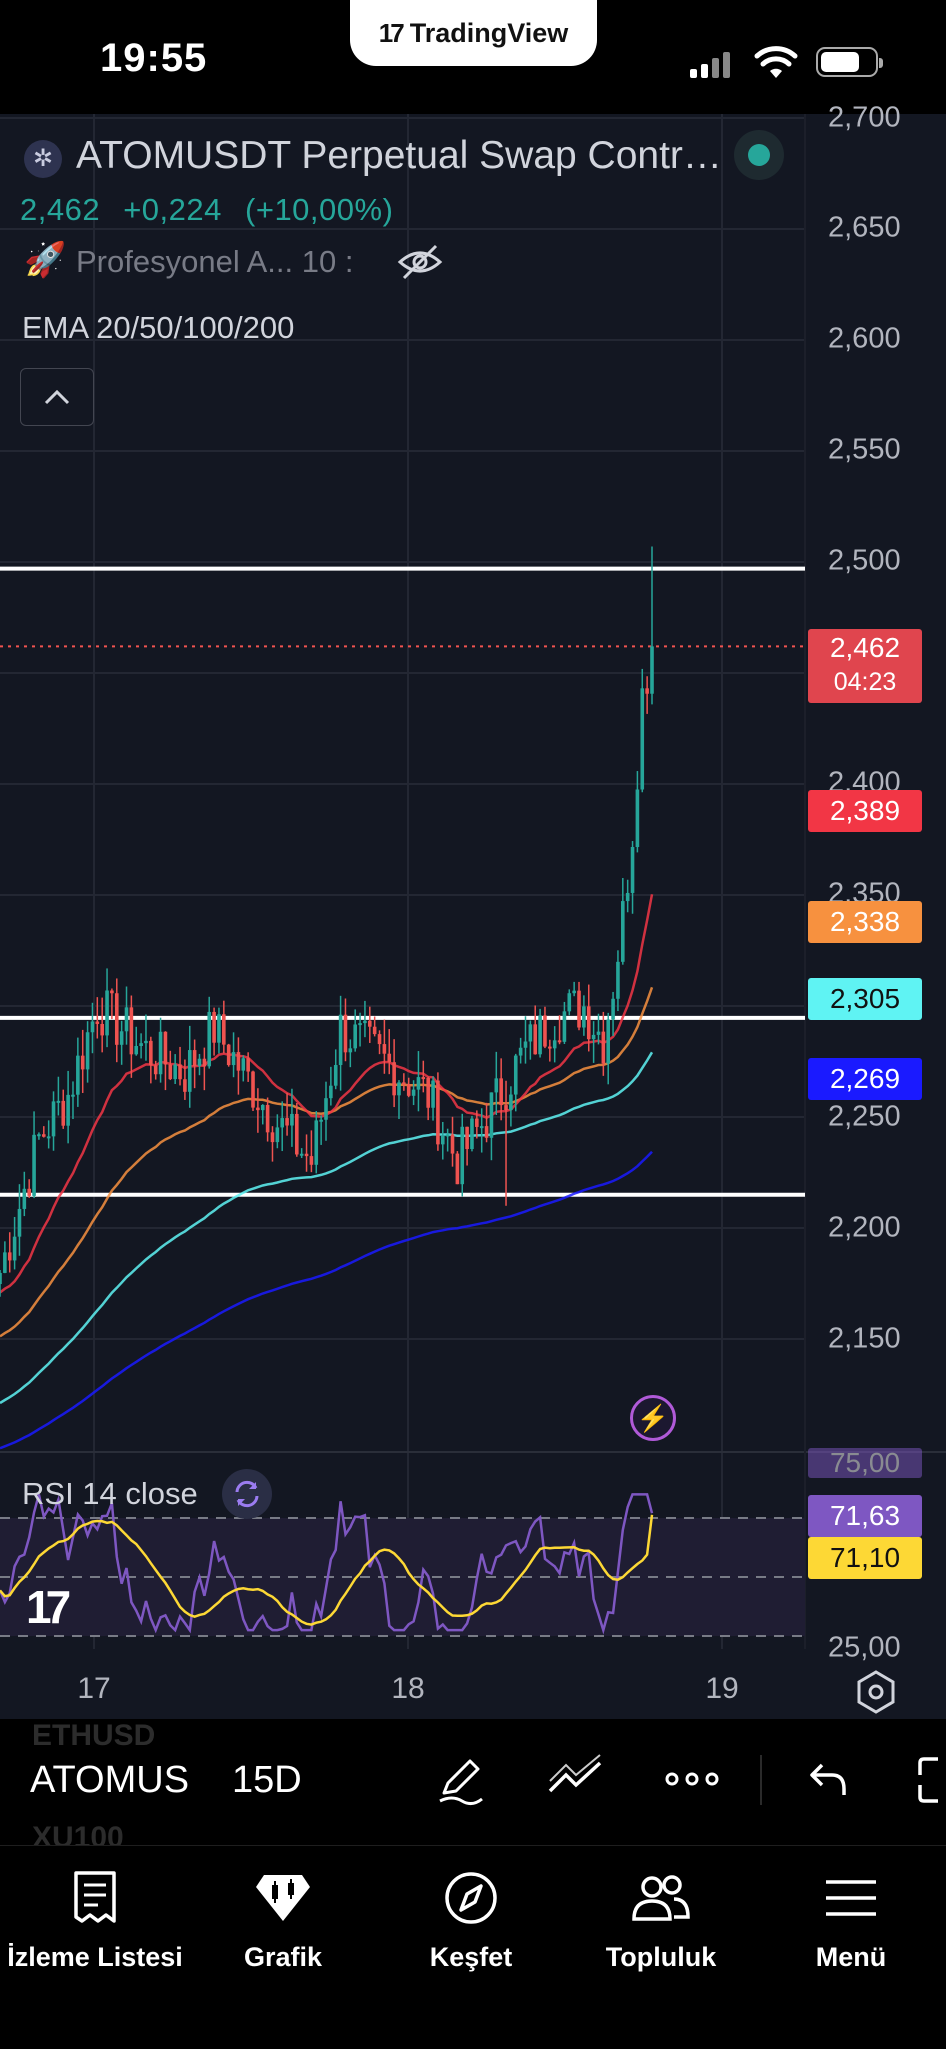 The image size is (946, 2049). What do you see at coordinates (57, 397) in the screenshot?
I see `collapse-legend-button` at bounding box center [57, 397].